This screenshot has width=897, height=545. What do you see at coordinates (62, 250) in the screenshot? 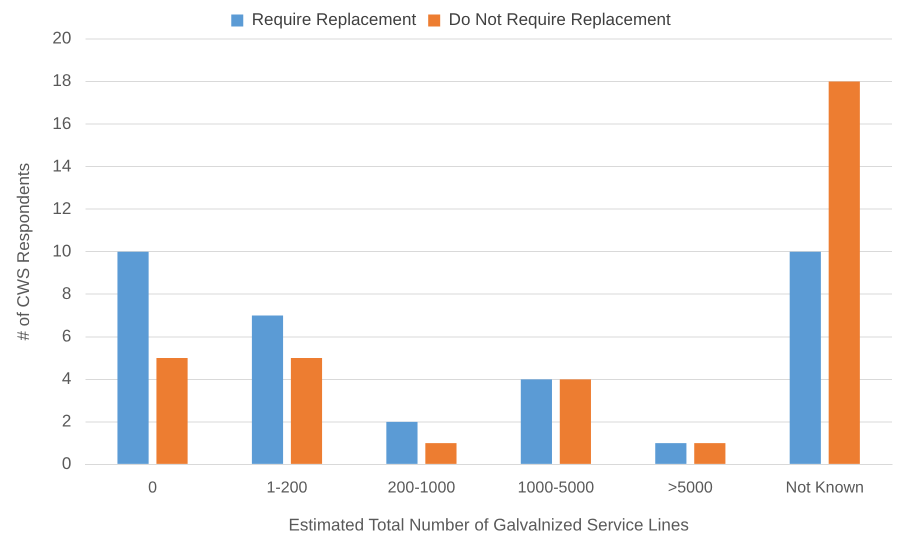
I see `y-tick-label: 10` at bounding box center [62, 250].